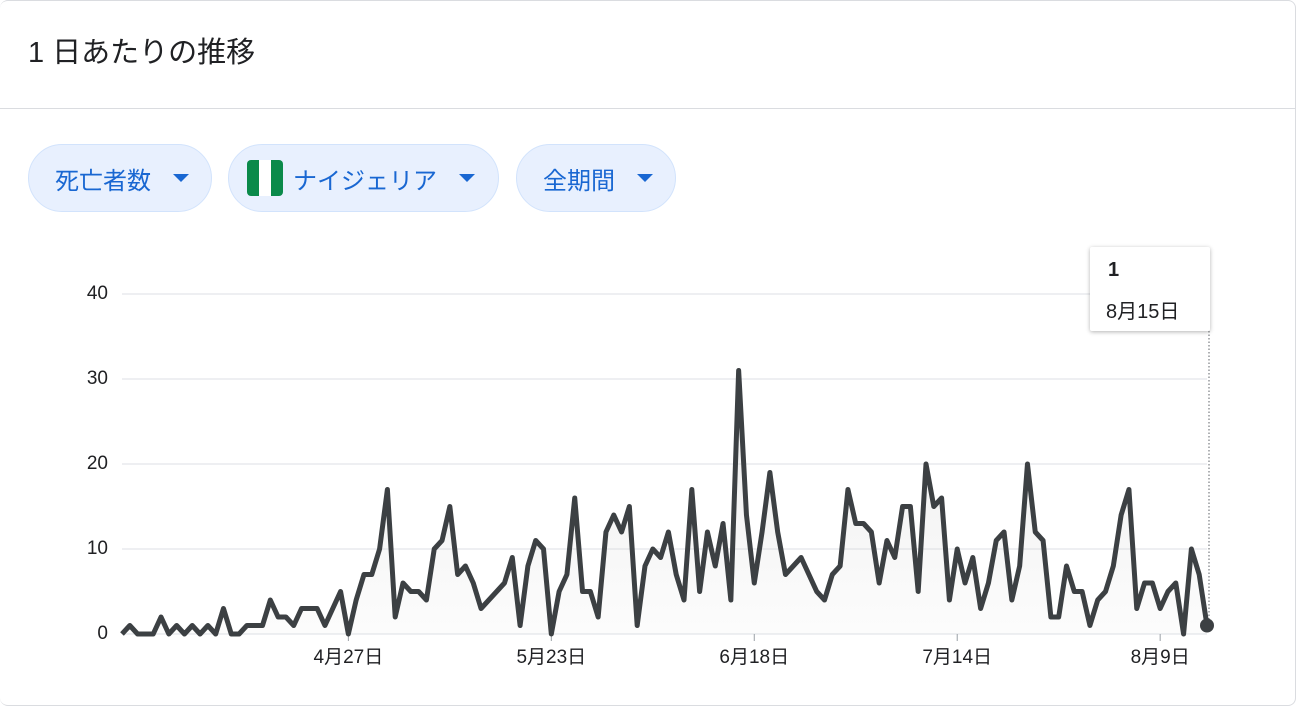 This screenshot has width=1298, height=709. What do you see at coordinates (265, 178) in the screenshot?
I see `flag` at bounding box center [265, 178].